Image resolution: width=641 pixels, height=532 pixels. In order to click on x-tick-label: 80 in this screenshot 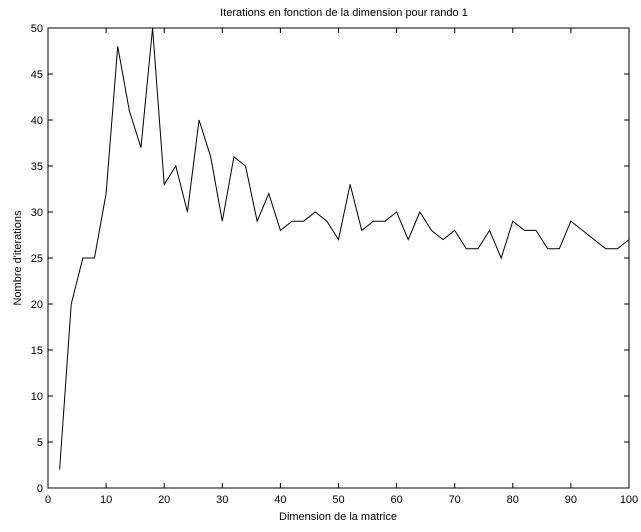, I will do `click(513, 500)`.